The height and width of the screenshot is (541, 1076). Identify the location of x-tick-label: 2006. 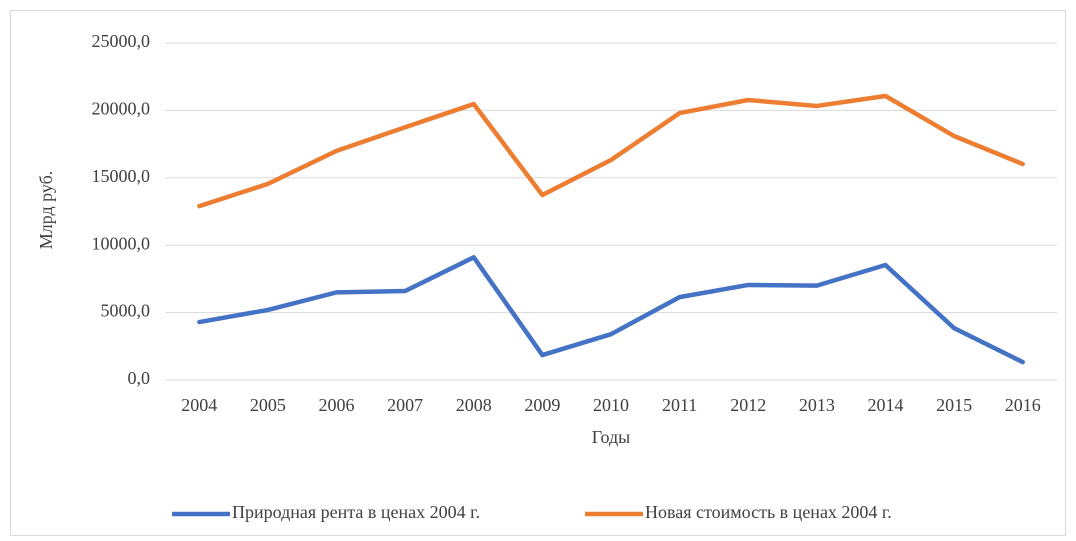
(337, 405).